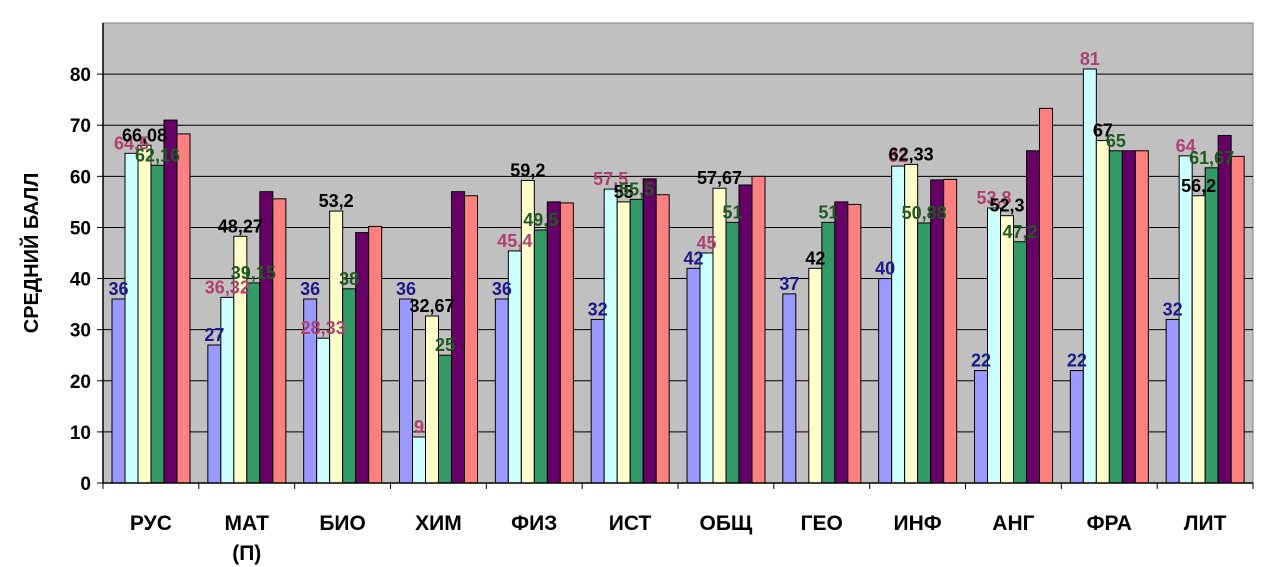  Describe the element at coordinates (540, 220) in the screenshot. I see `data-label: 49,5` at that location.